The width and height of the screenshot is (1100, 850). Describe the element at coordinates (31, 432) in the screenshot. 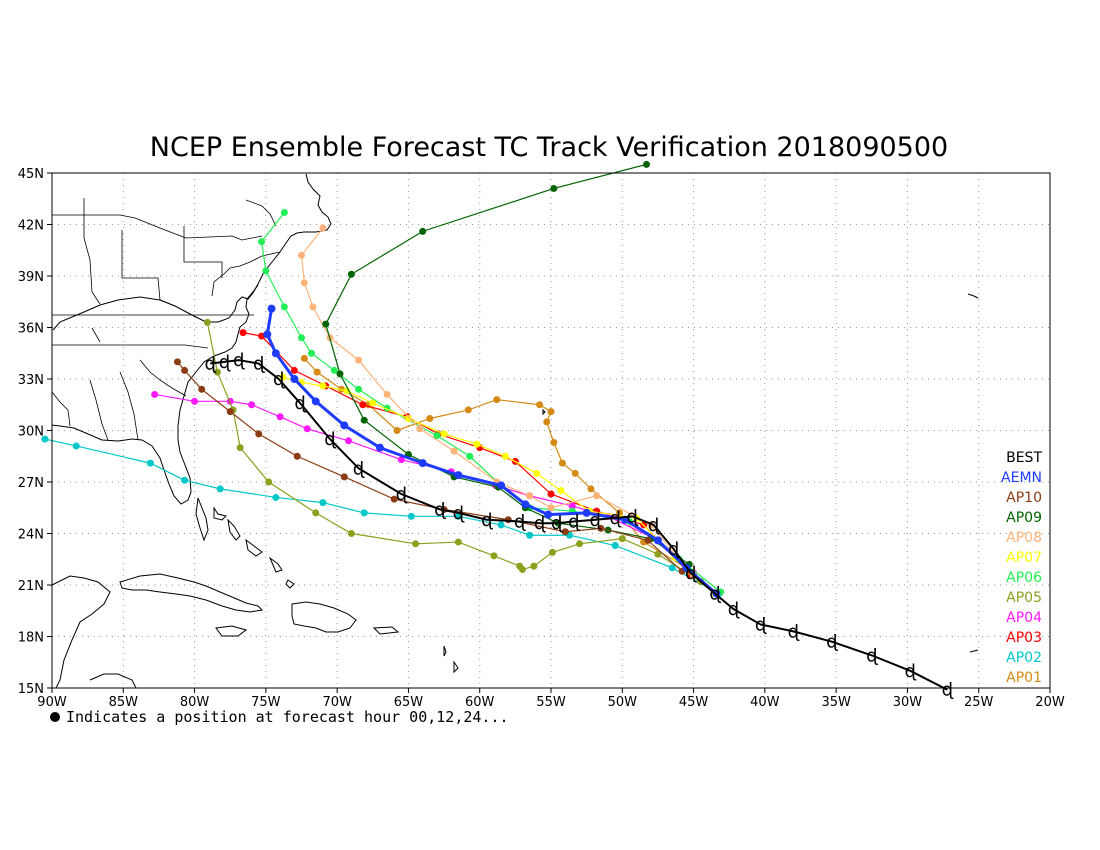

I see `y-tick-label: 30N` at that location.